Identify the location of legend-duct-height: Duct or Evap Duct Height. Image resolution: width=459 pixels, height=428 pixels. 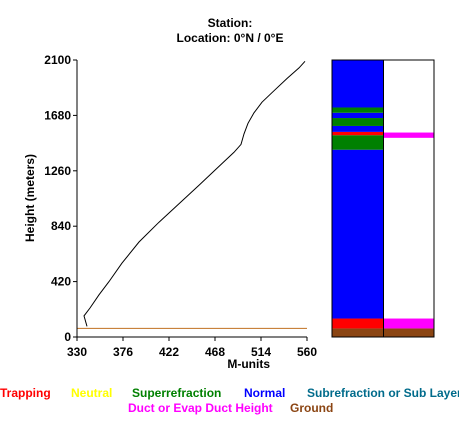
(200, 408).